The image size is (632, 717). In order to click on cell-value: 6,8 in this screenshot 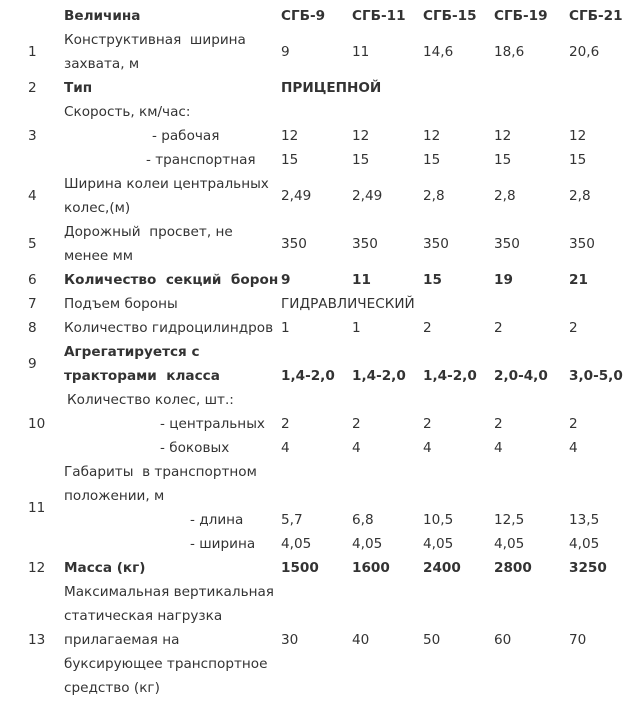, I will do `click(363, 520)`.